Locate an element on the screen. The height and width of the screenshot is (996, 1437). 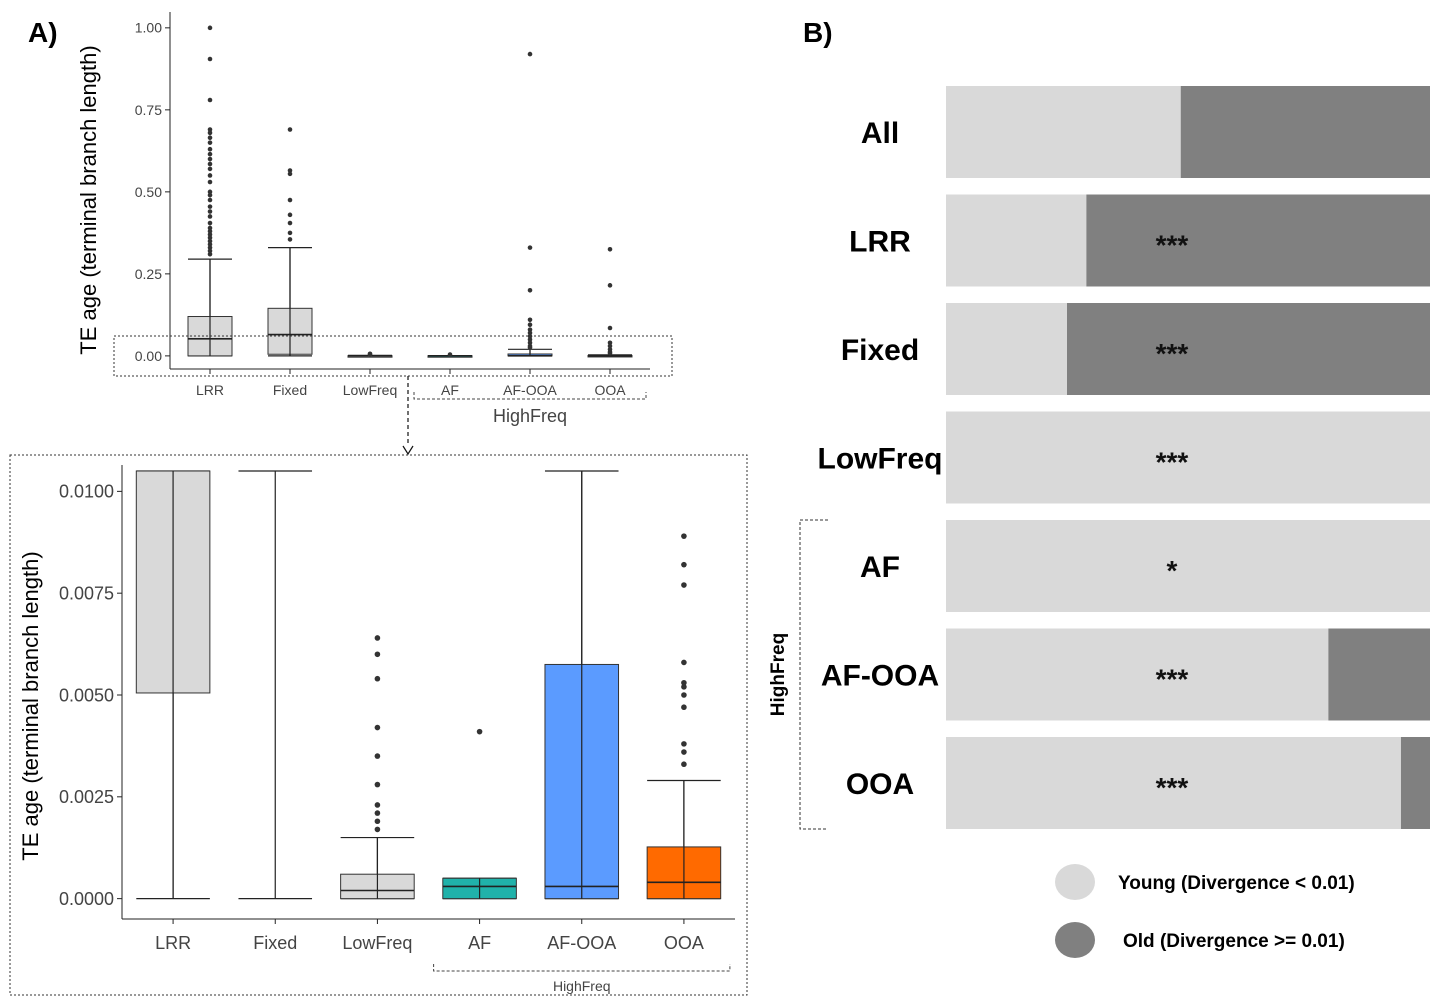
significance-lrr: *** is located at coordinates (1172, 245).